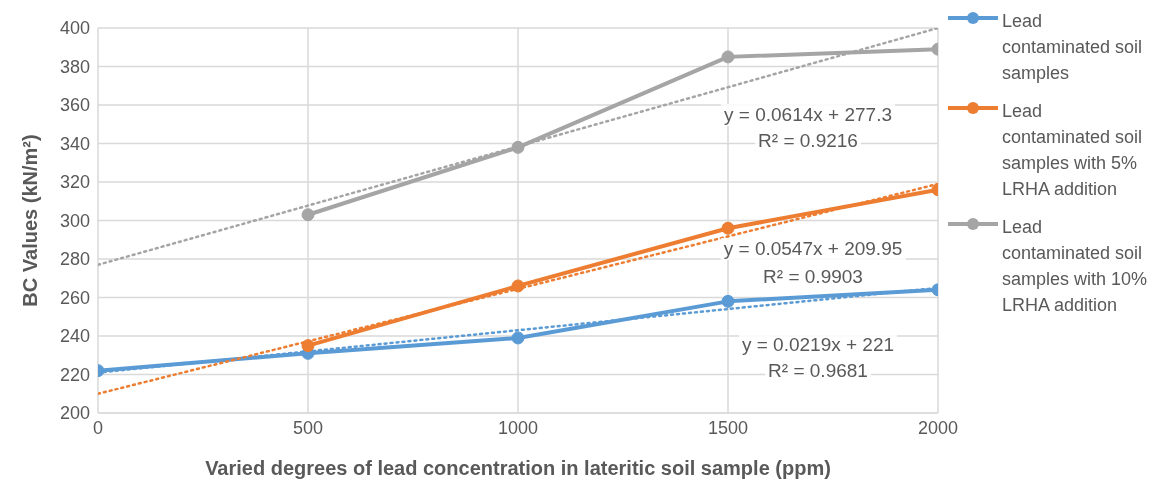 The width and height of the screenshot is (1167, 489). I want to click on annotation: R² = 0.9903, so click(813, 277).